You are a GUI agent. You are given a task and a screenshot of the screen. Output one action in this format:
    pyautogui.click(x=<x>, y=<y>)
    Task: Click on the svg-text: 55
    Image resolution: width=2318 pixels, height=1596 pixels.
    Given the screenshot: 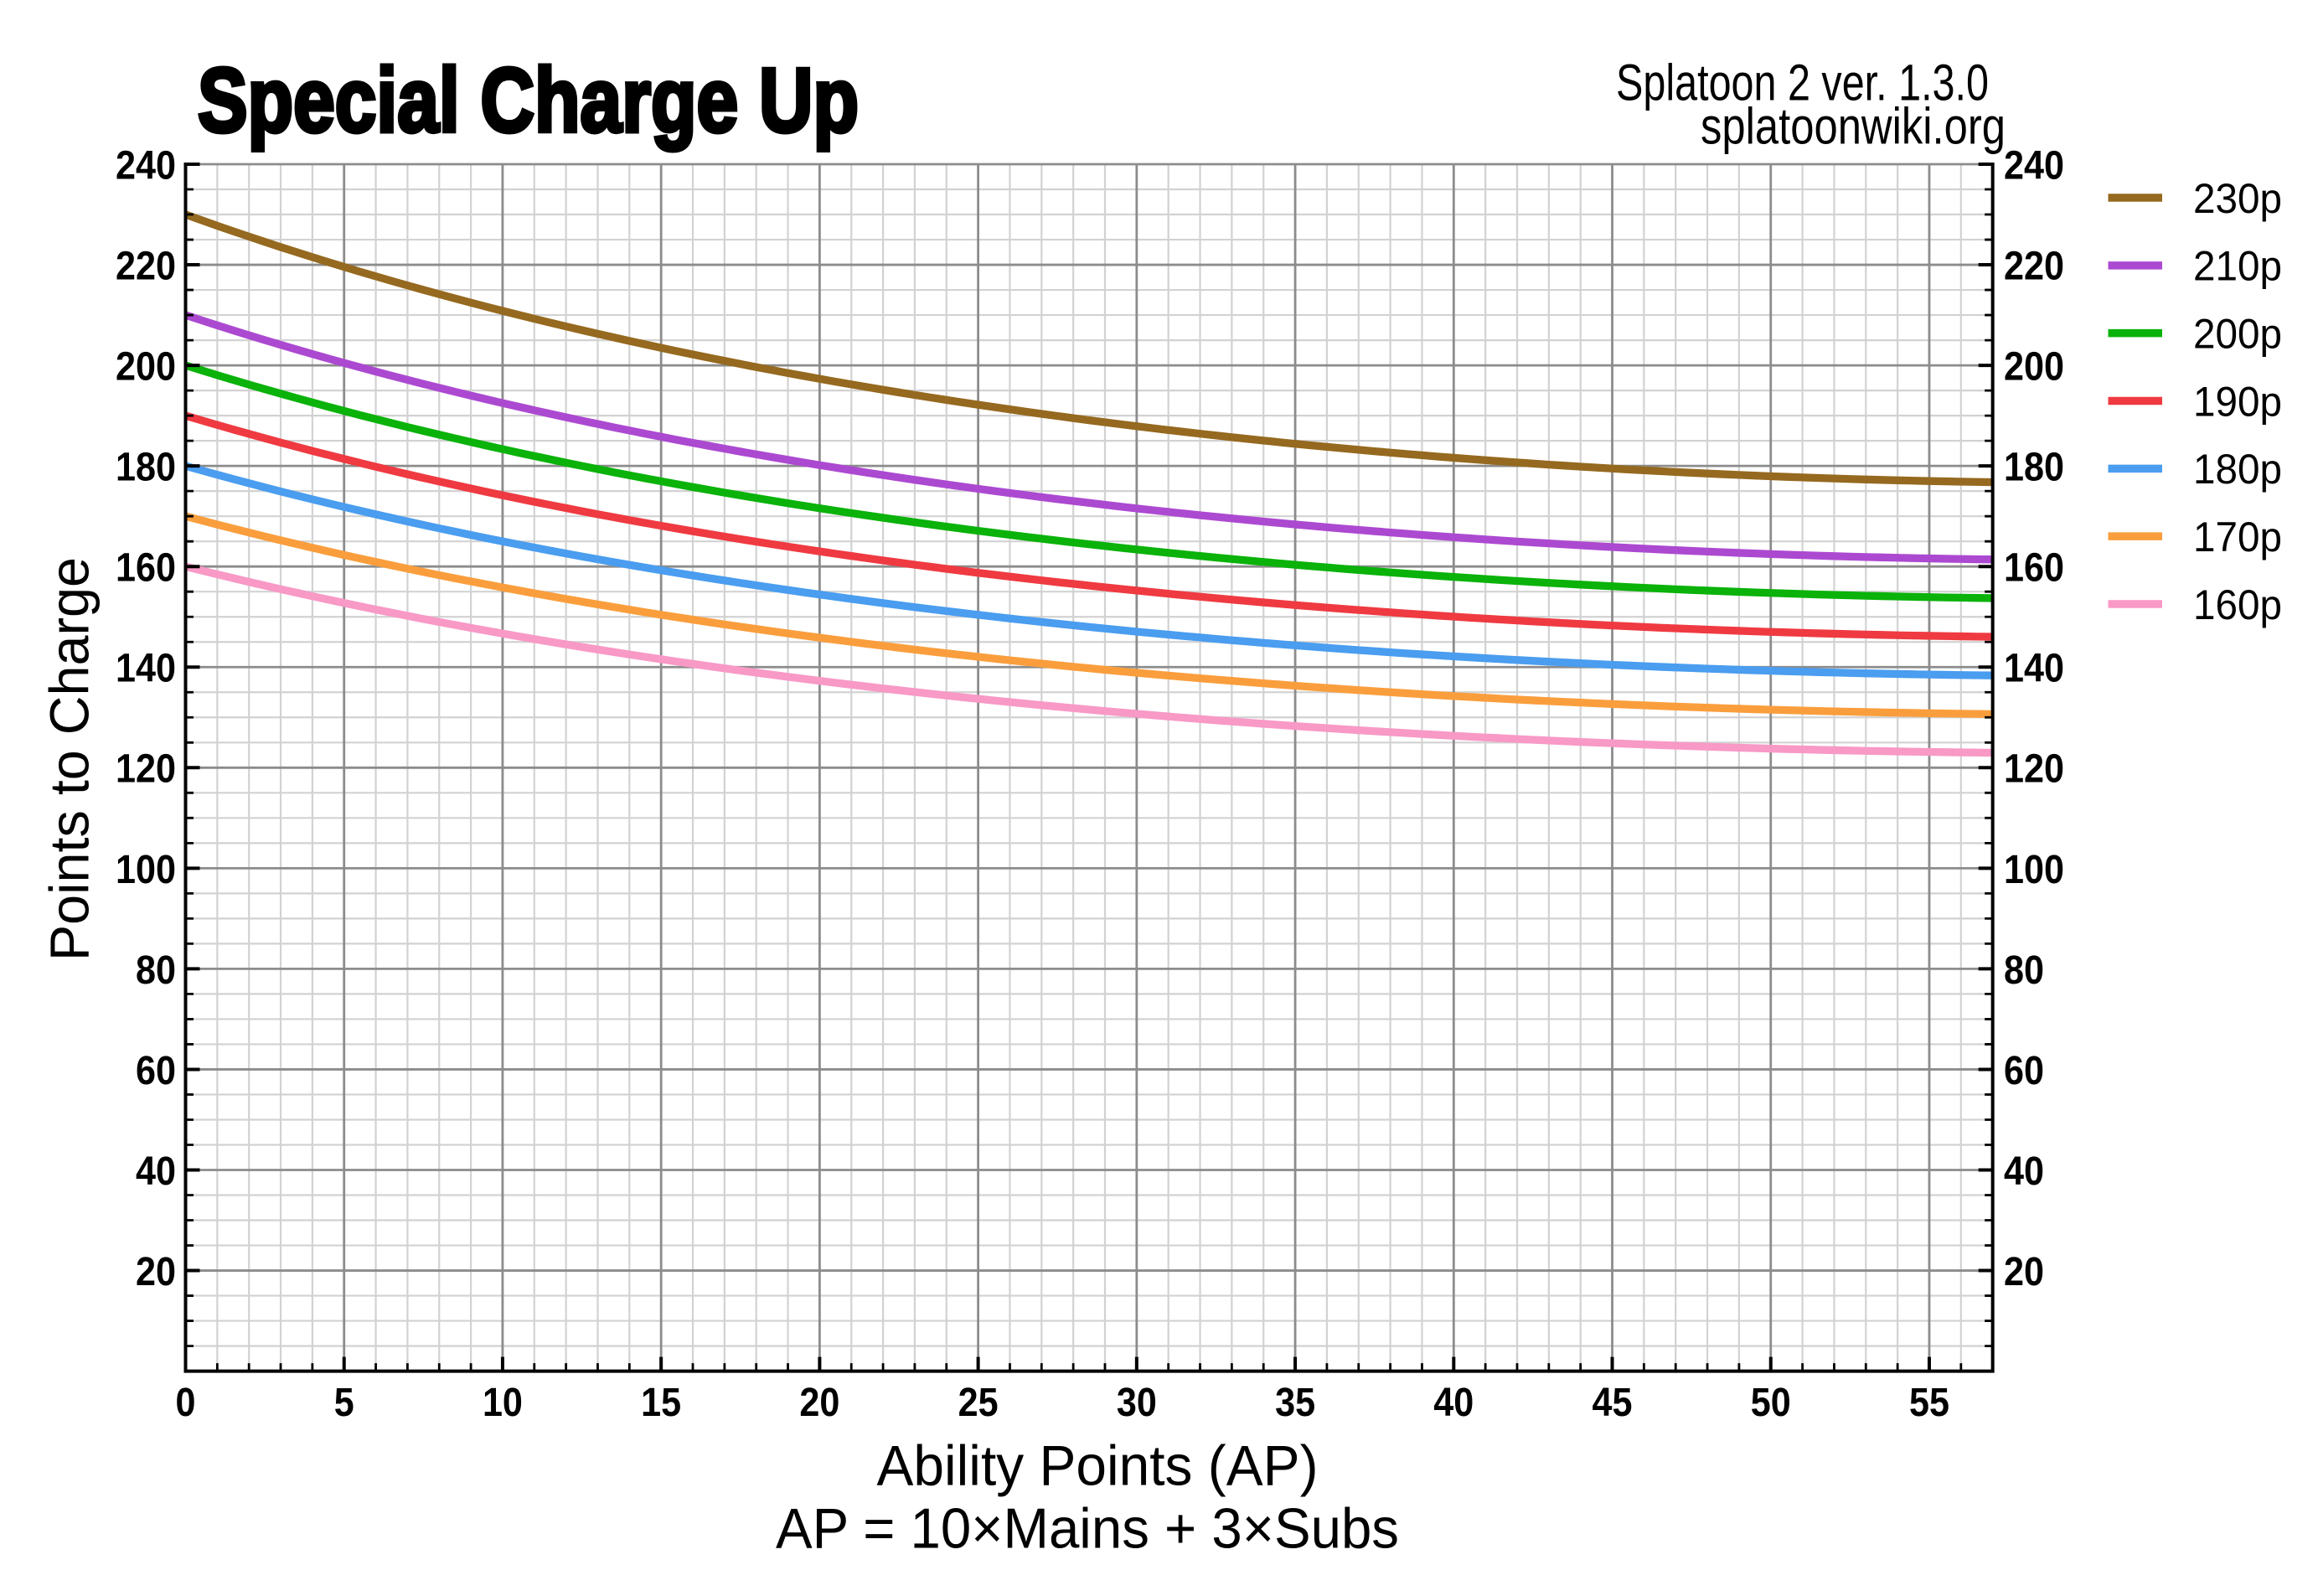 What is the action you would take?
    pyautogui.click(x=1929, y=1402)
    